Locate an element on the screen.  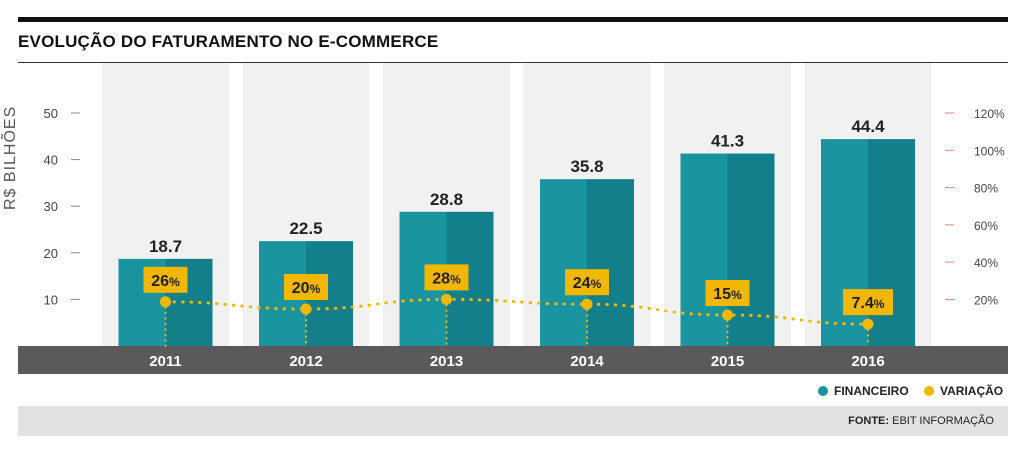
variation-label-value-2011: 26 is located at coordinates (160, 281).